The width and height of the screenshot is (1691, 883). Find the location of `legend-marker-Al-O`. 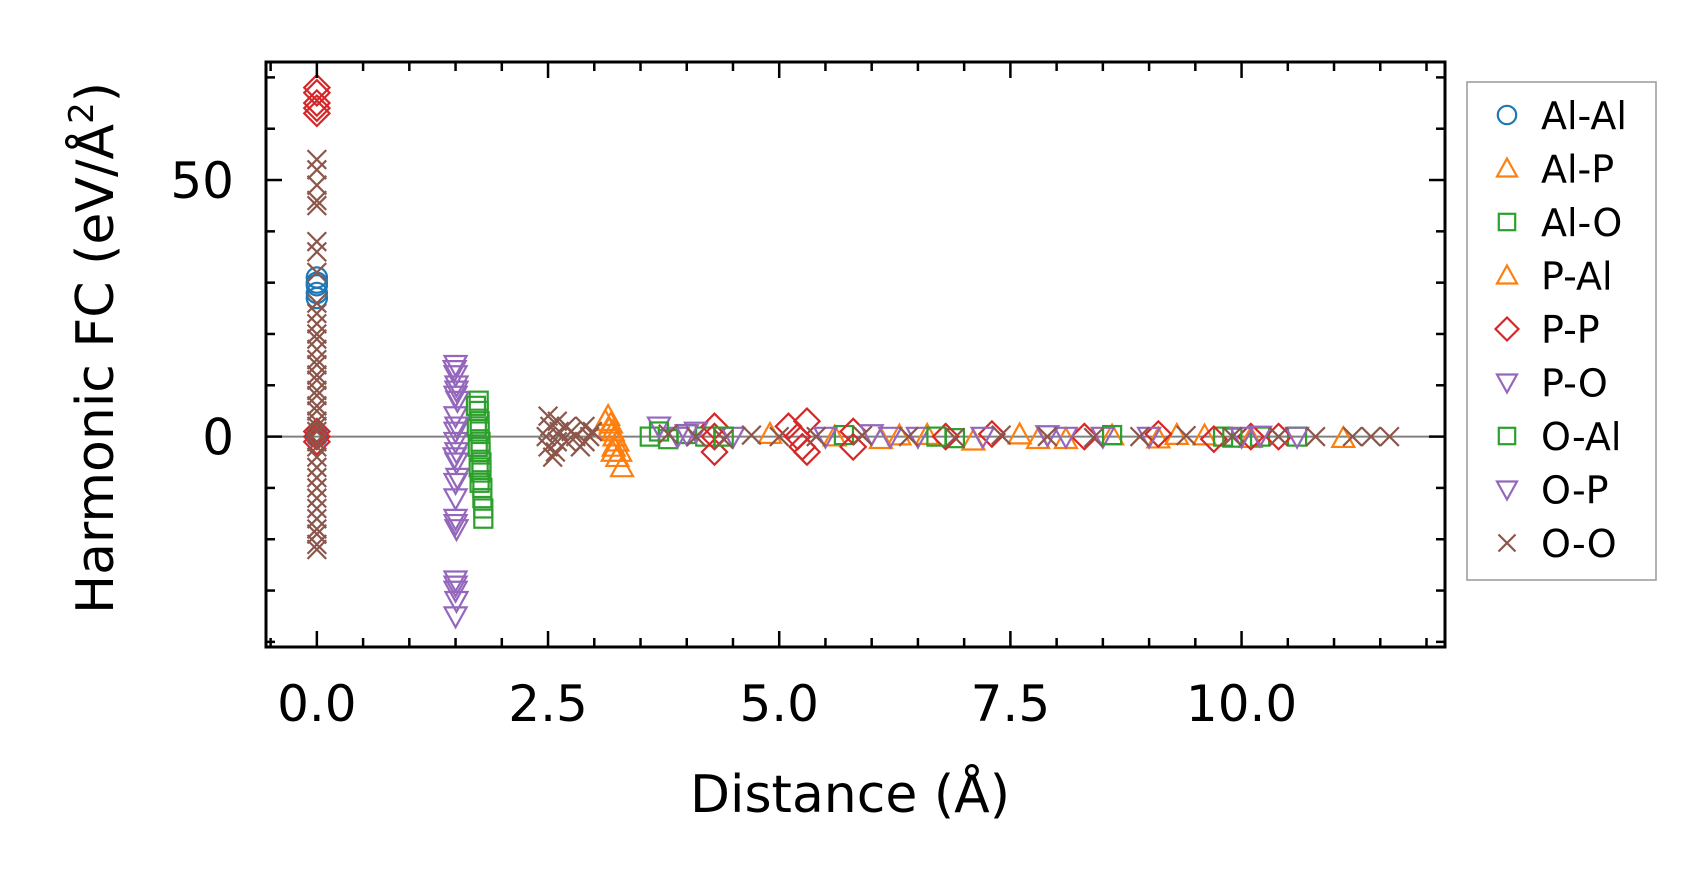

legend-marker-Al-O is located at coordinates (1507, 222).